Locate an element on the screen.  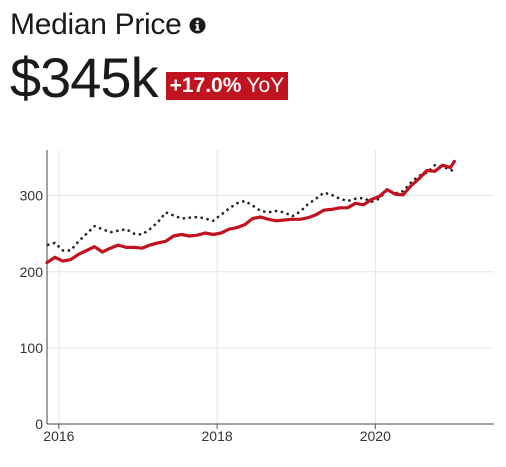
title-row: Median Price is located at coordinates (108, 25).